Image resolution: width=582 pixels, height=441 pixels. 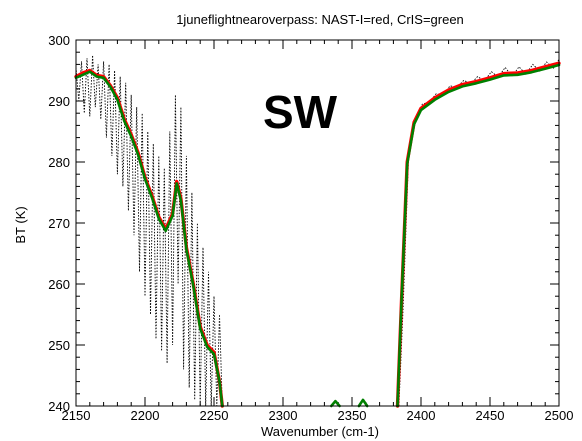 I want to click on x-tick-label: 2350, so click(x=352, y=415).